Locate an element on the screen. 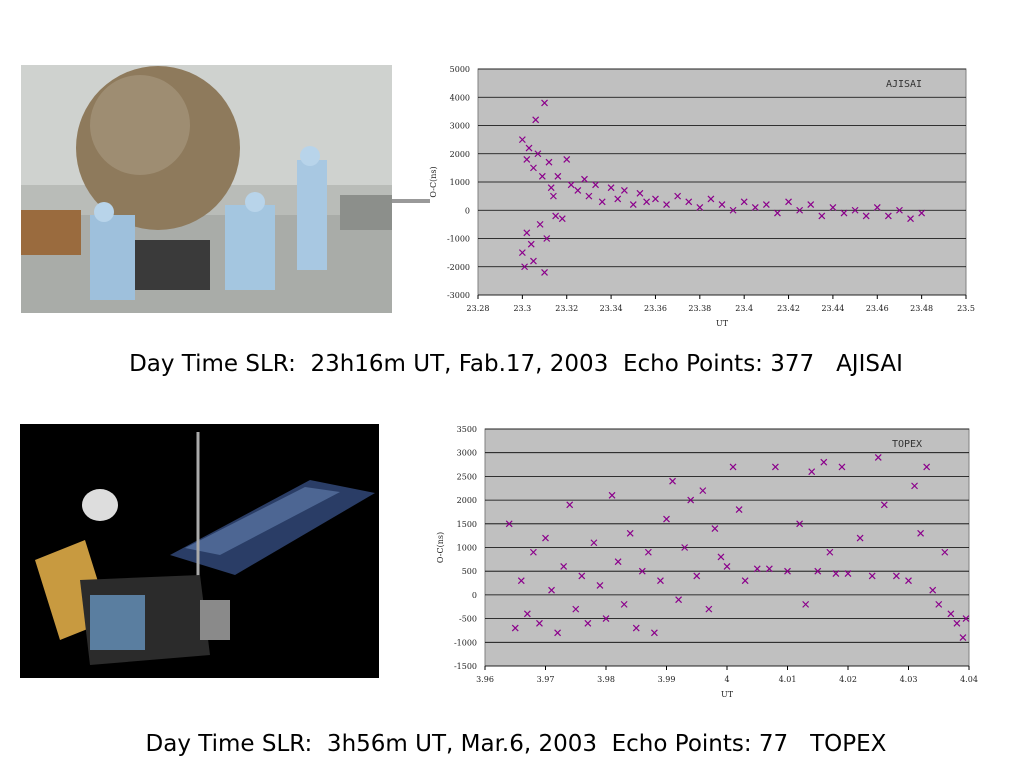  x-tick-label: 23.3 is located at coordinates (522, 308).